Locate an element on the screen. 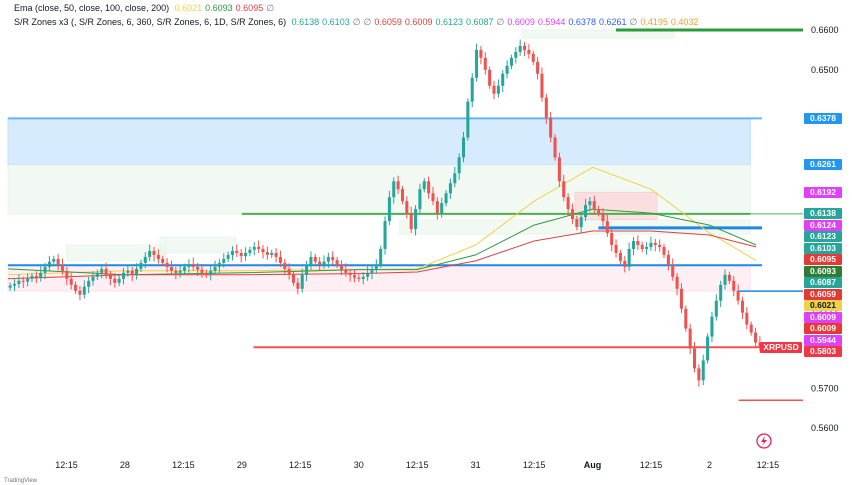  legend-value: 0.6059 is located at coordinates (388, 22).